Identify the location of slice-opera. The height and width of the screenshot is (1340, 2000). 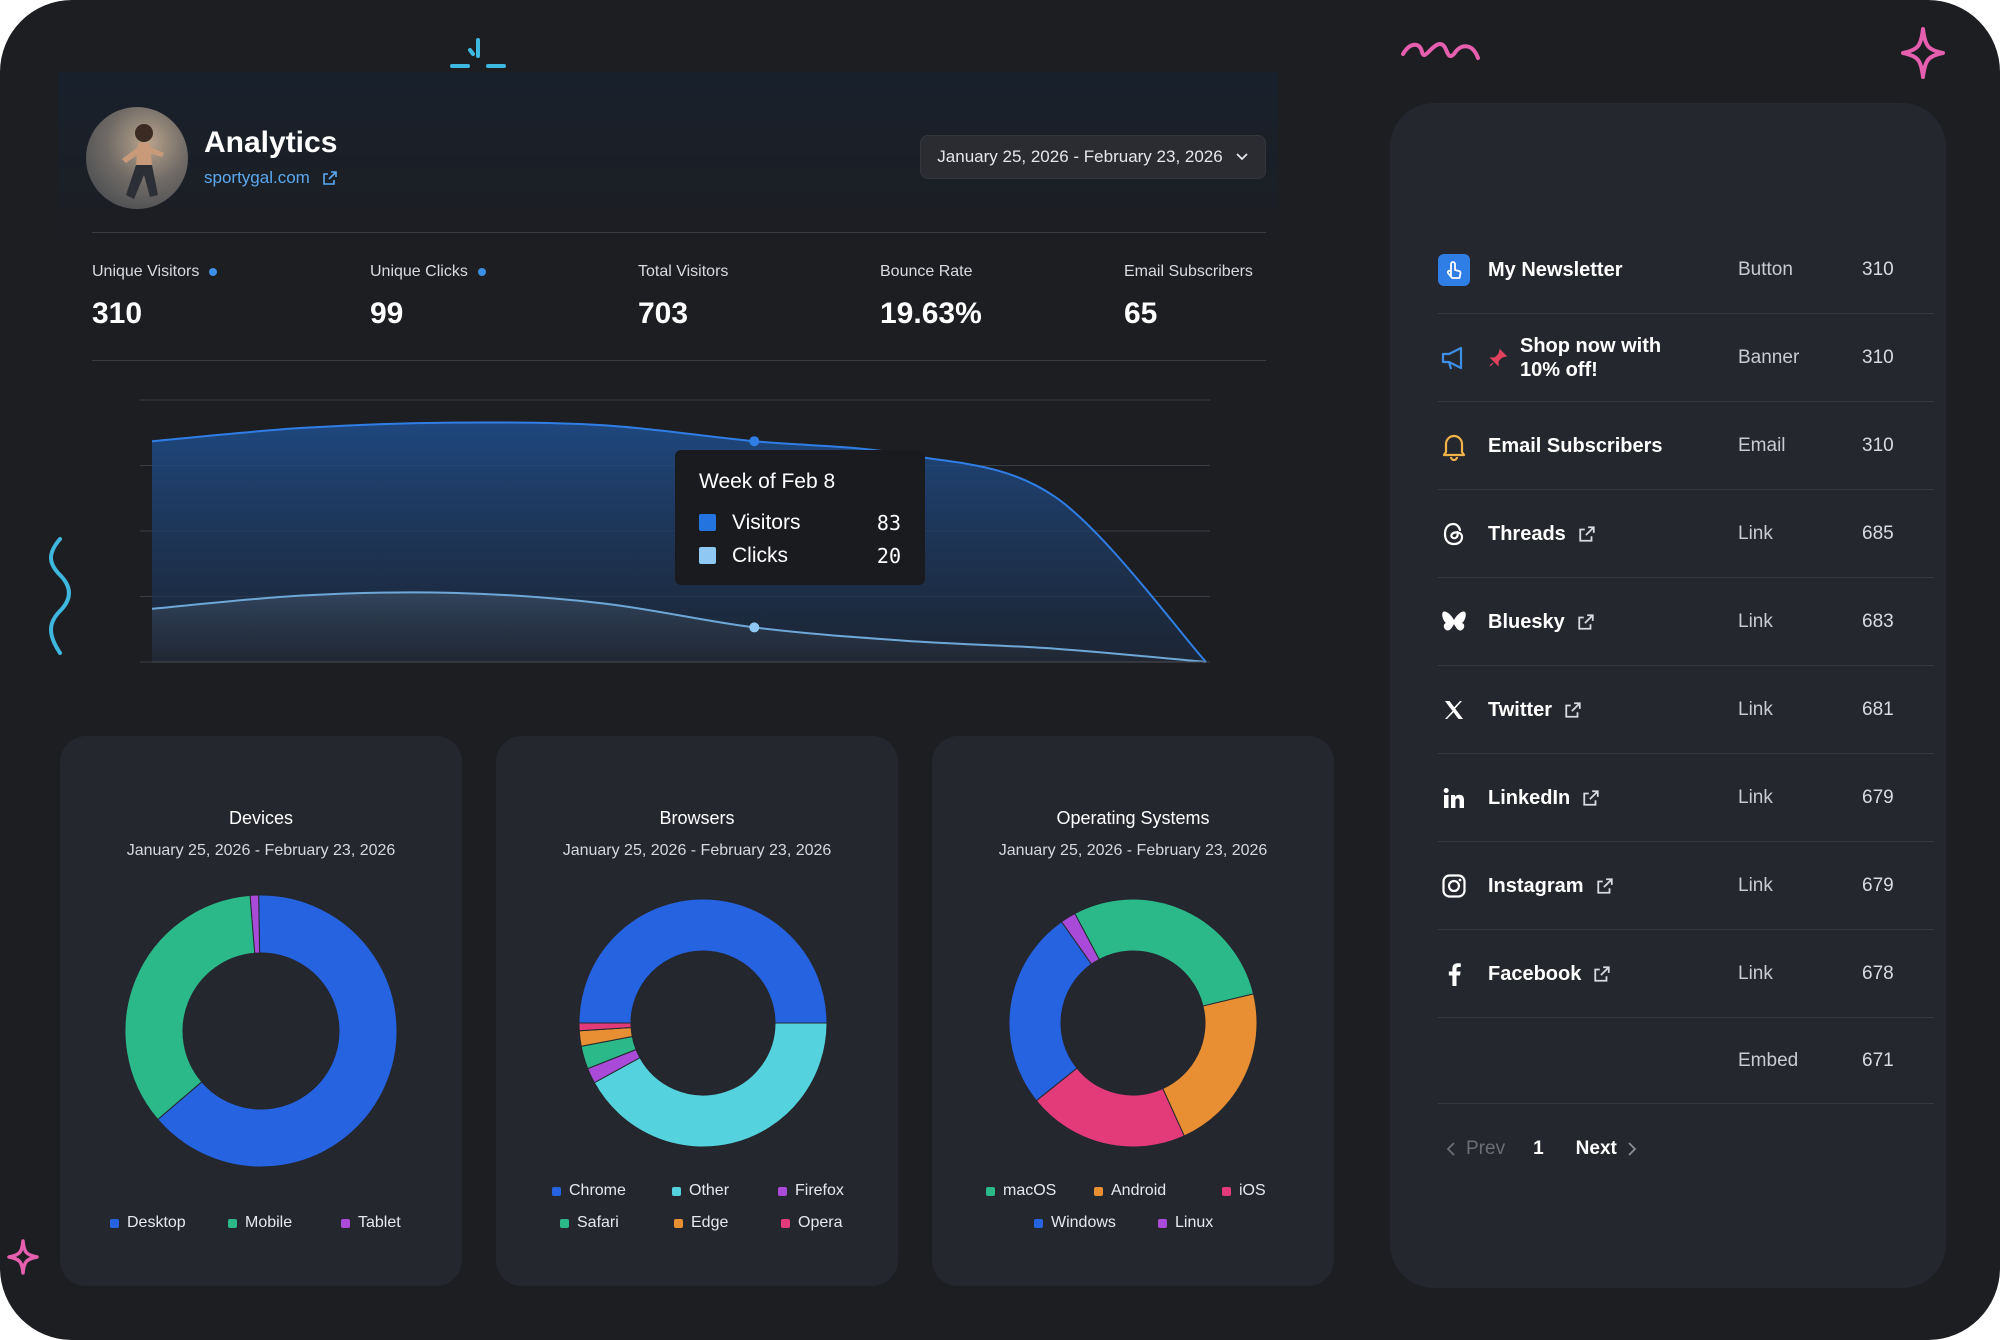
(605, 1027).